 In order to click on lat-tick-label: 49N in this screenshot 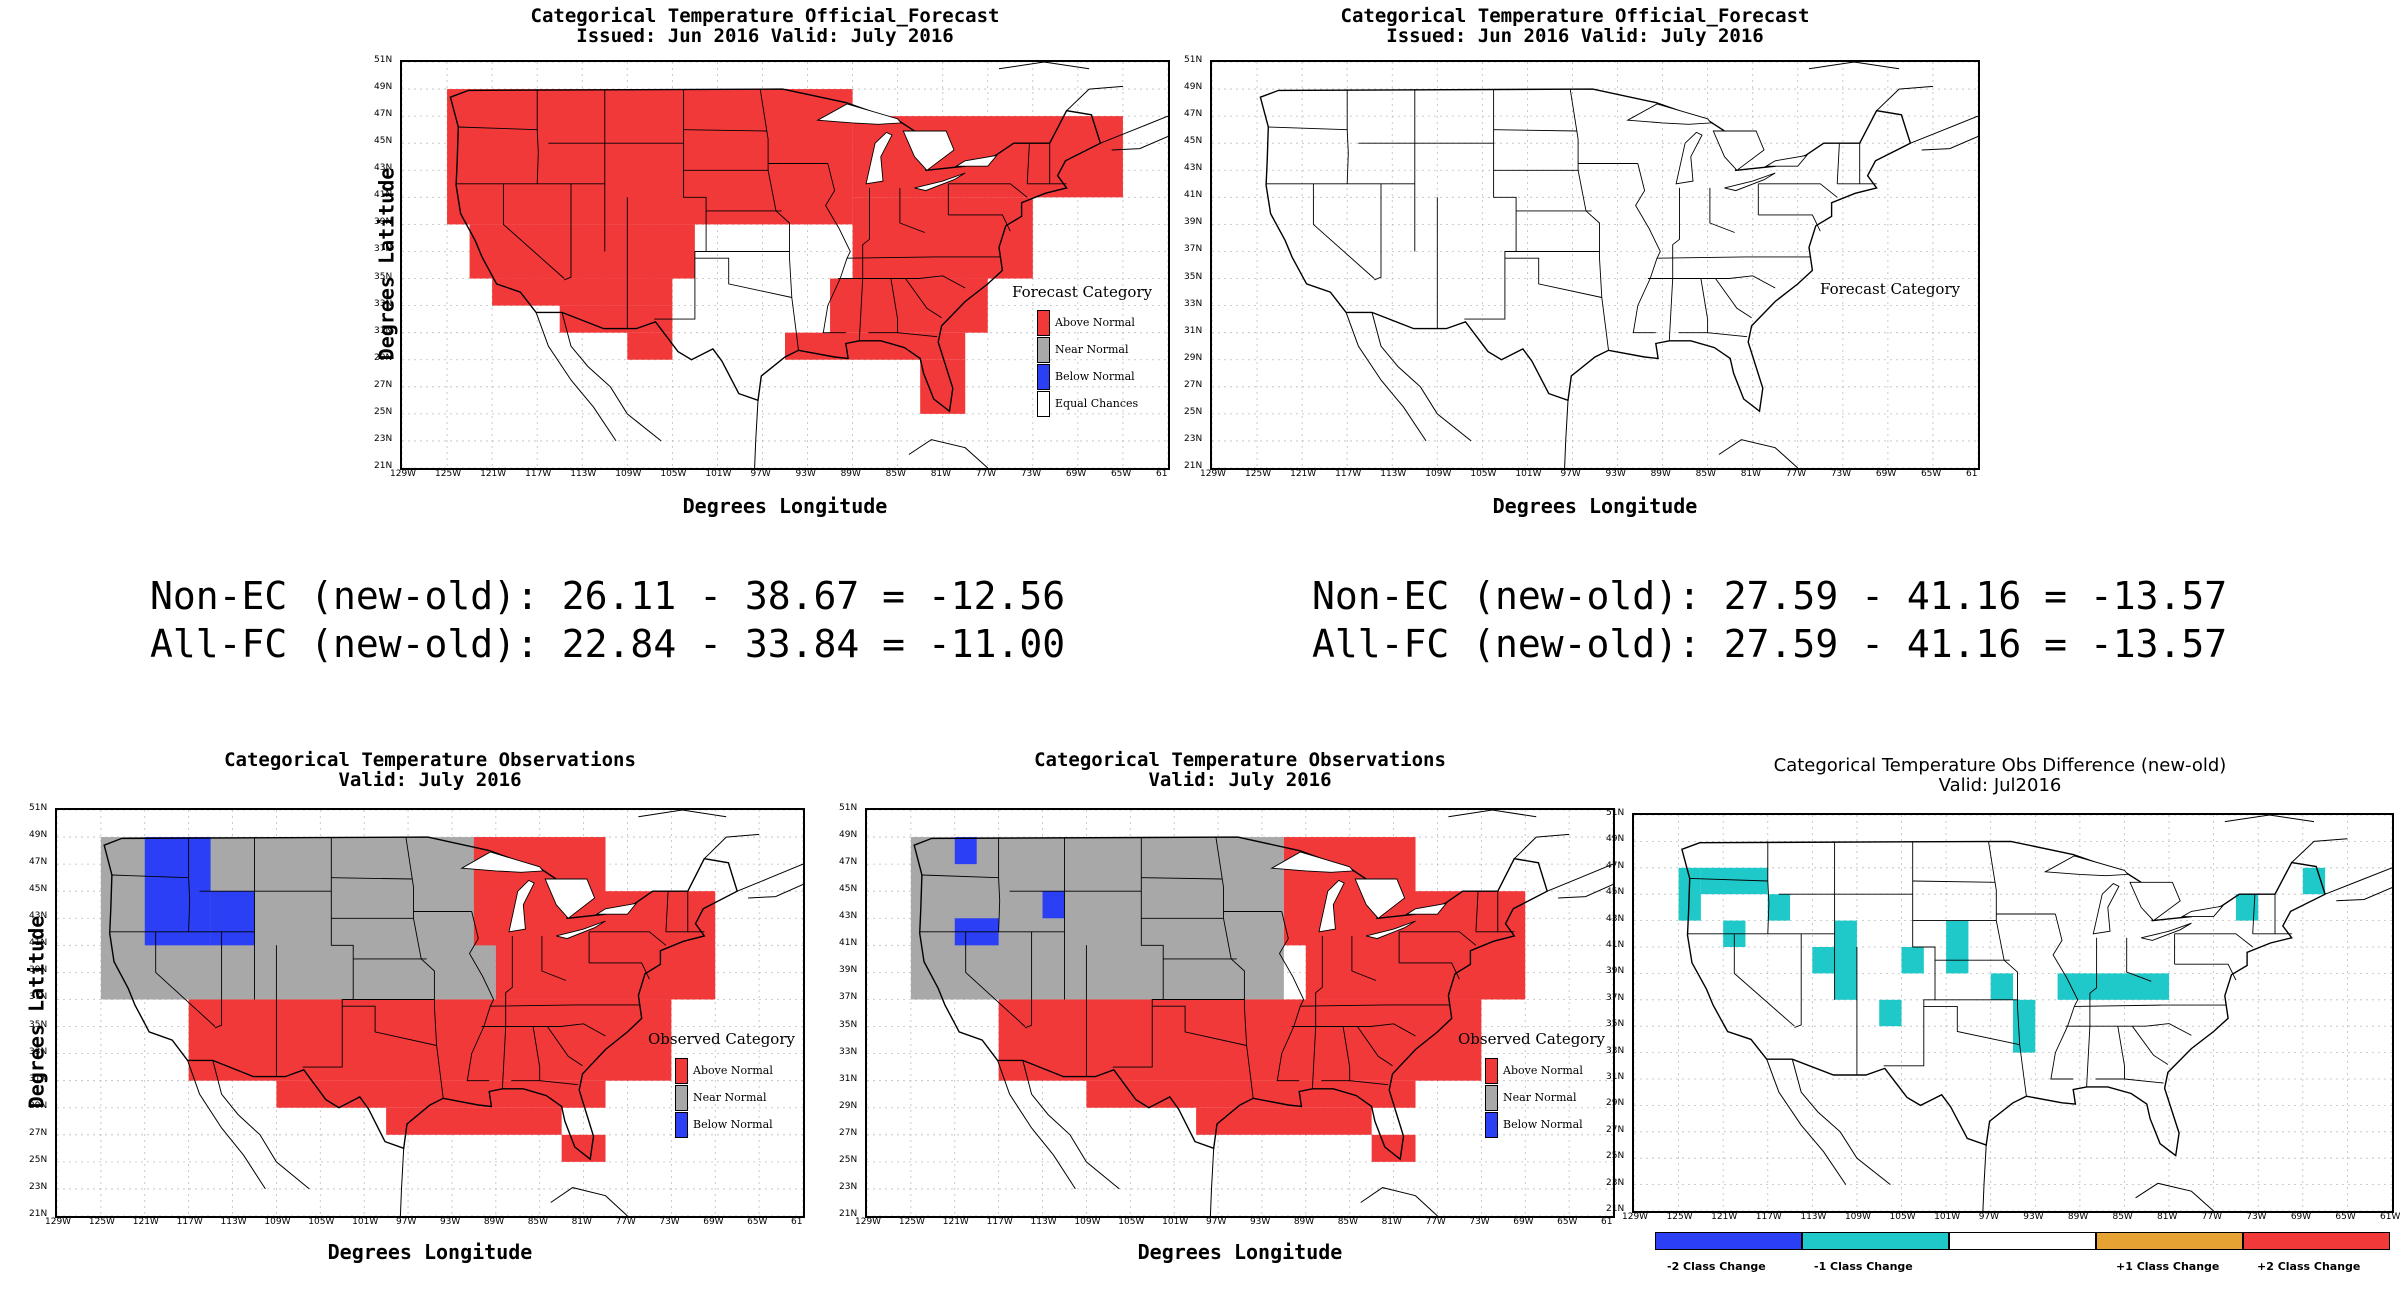, I will do `click(848, 835)`.